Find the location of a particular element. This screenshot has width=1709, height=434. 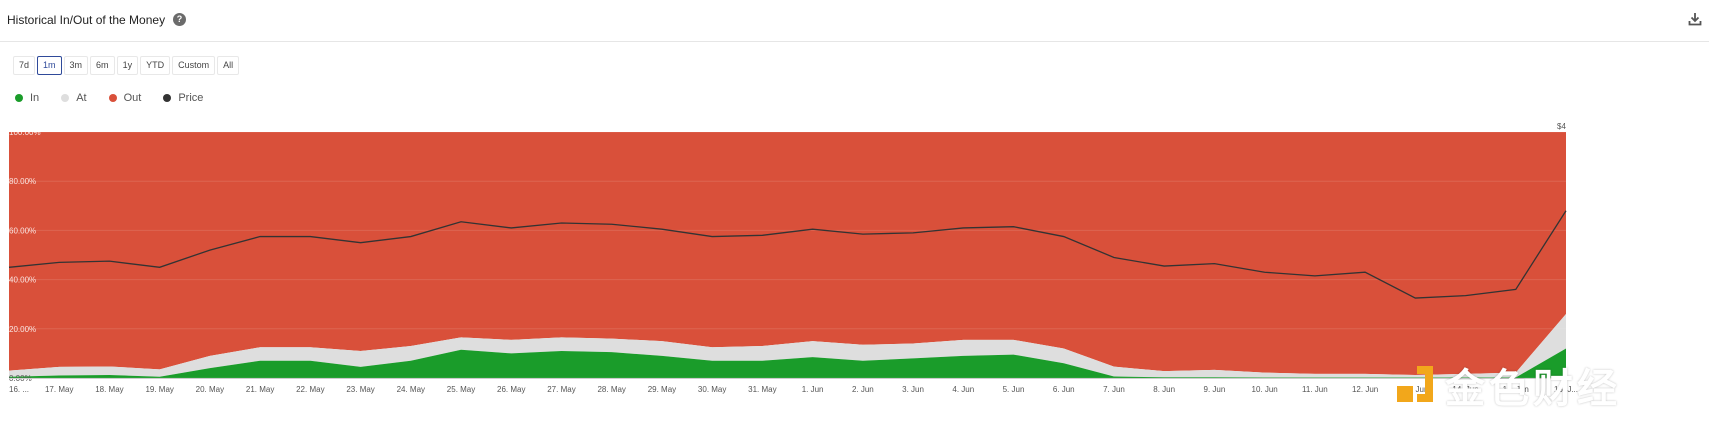

legend-item-out: Out is located at coordinates (125, 98).